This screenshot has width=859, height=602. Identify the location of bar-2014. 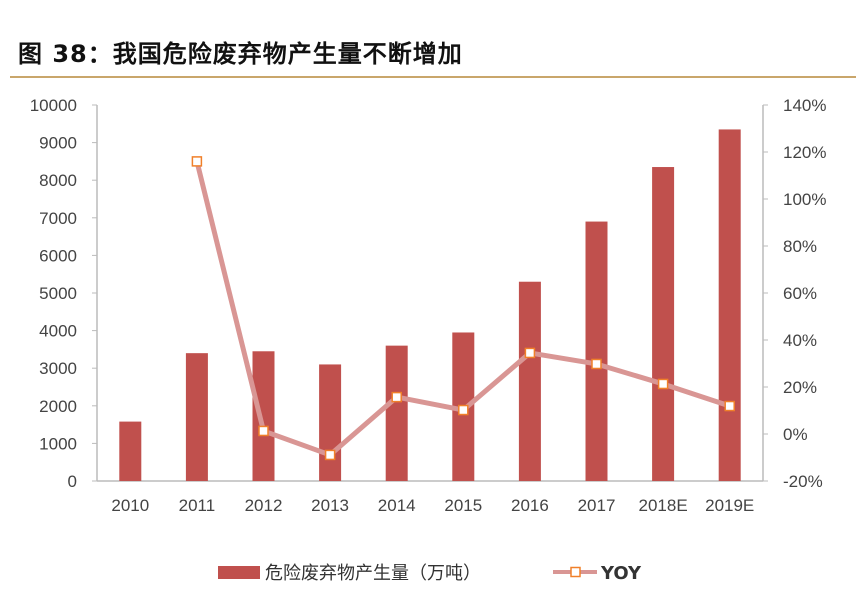
(396, 413).